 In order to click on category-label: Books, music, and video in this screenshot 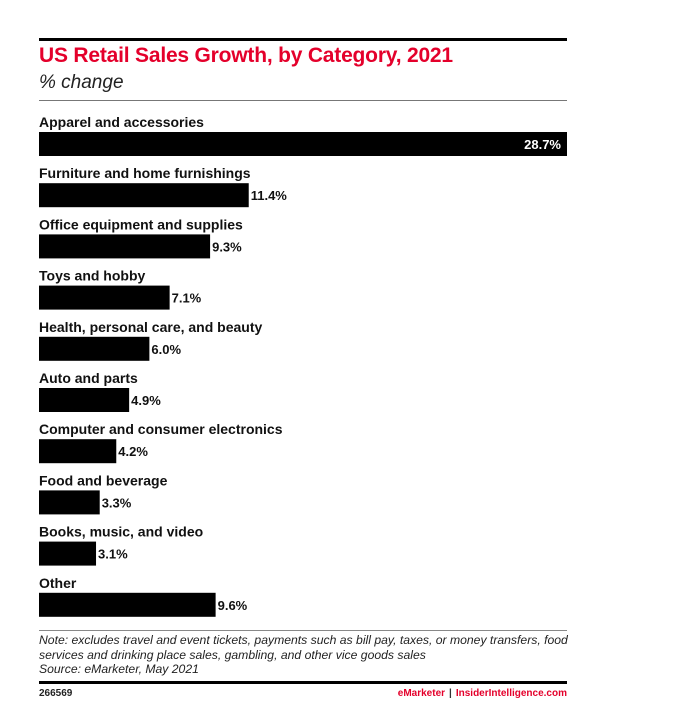, I will do `click(121, 532)`.